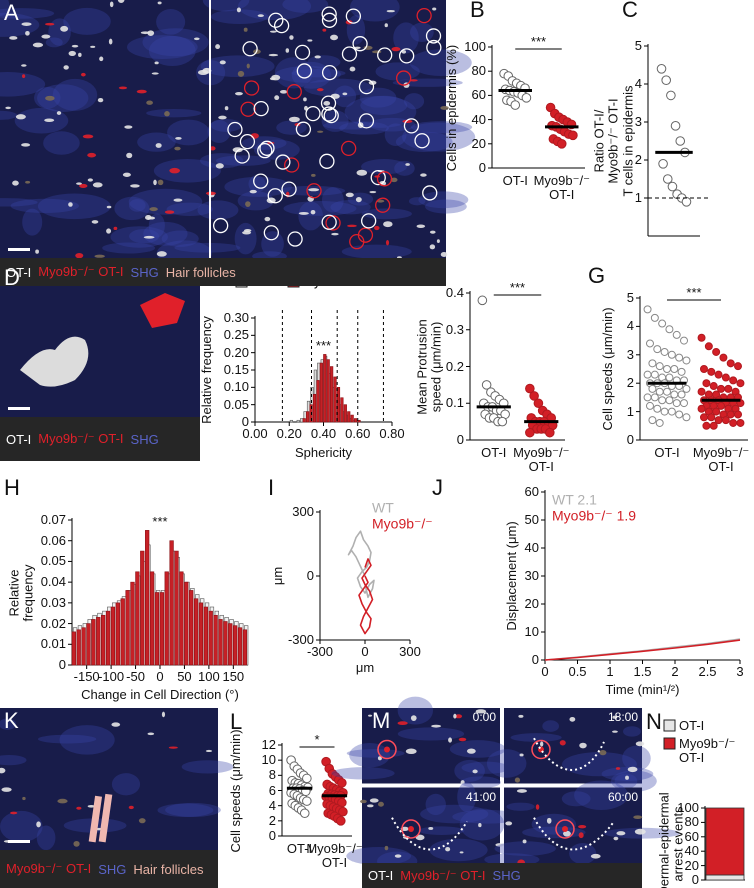 The height and width of the screenshot is (888, 754). I want to click on x-tick-label: -150, so click(86, 676).